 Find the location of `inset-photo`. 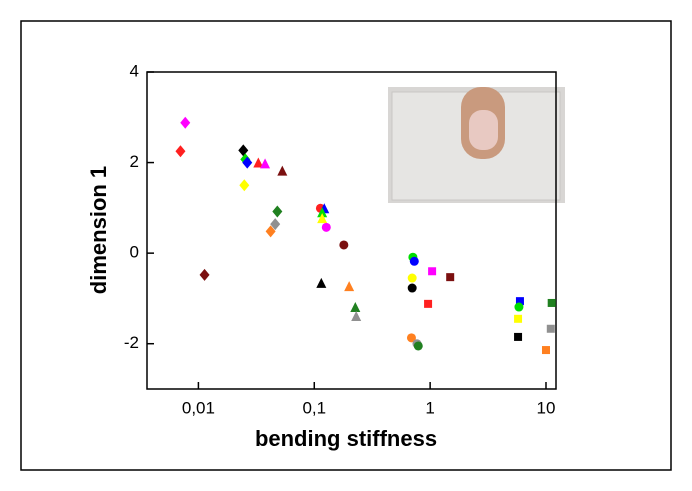

inset-photo is located at coordinates (476, 145).